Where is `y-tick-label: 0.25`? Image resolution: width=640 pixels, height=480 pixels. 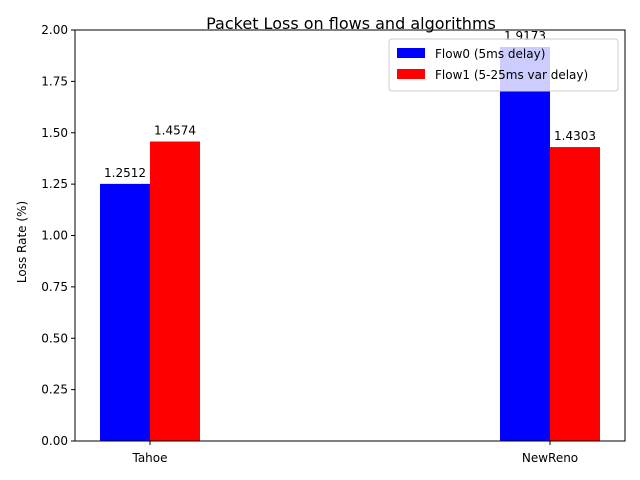
y-tick-label: 0.25 is located at coordinates (54, 390).